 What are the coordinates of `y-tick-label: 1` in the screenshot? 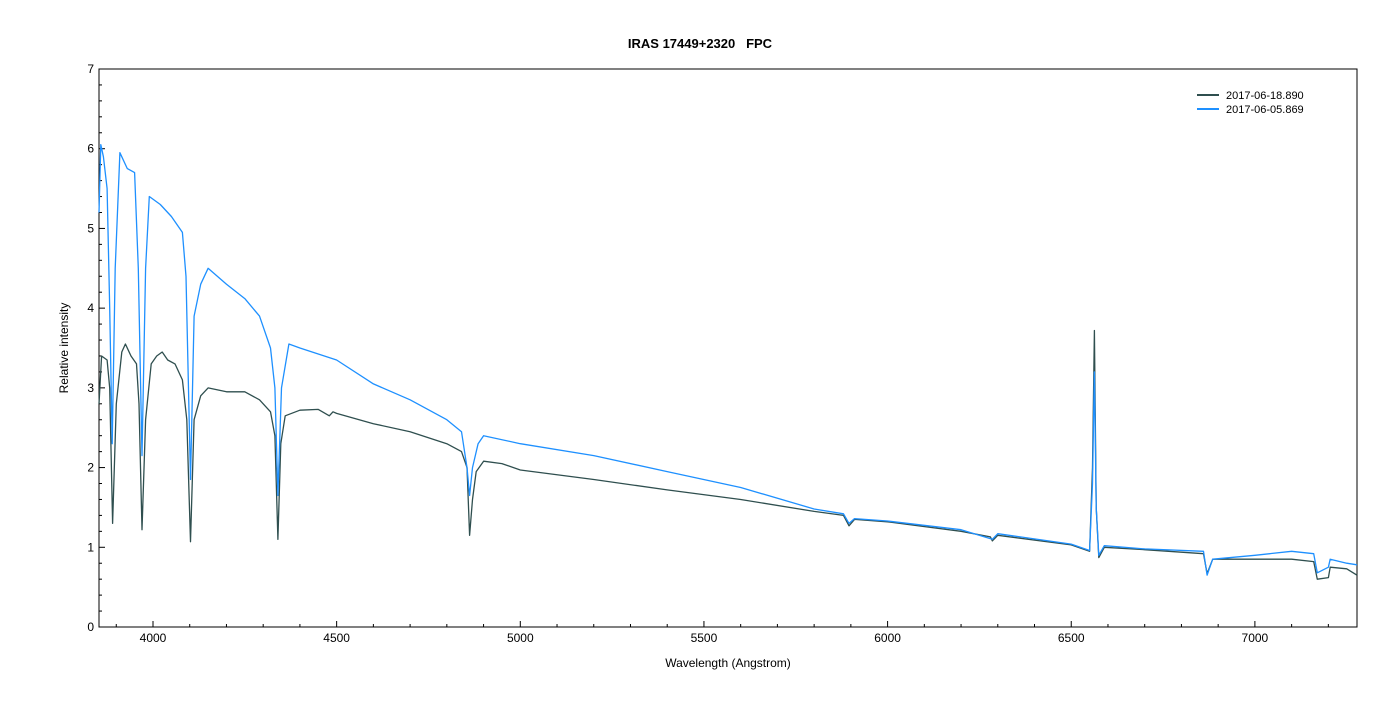 It's located at (90, 547).